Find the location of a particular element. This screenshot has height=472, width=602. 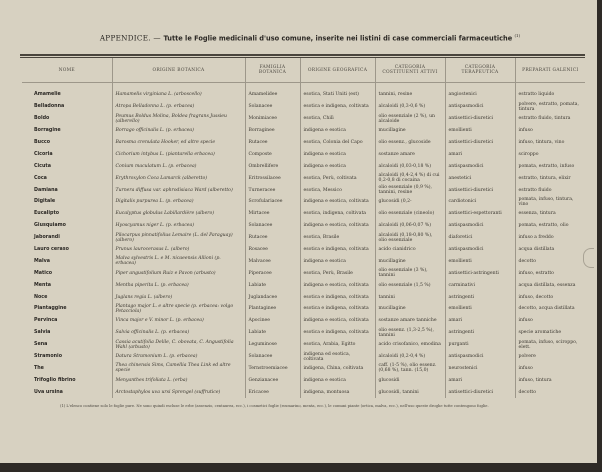

cell-active-constituents: alcaloidi (0,3-0,6 %) is located at coordinates (409, 106).